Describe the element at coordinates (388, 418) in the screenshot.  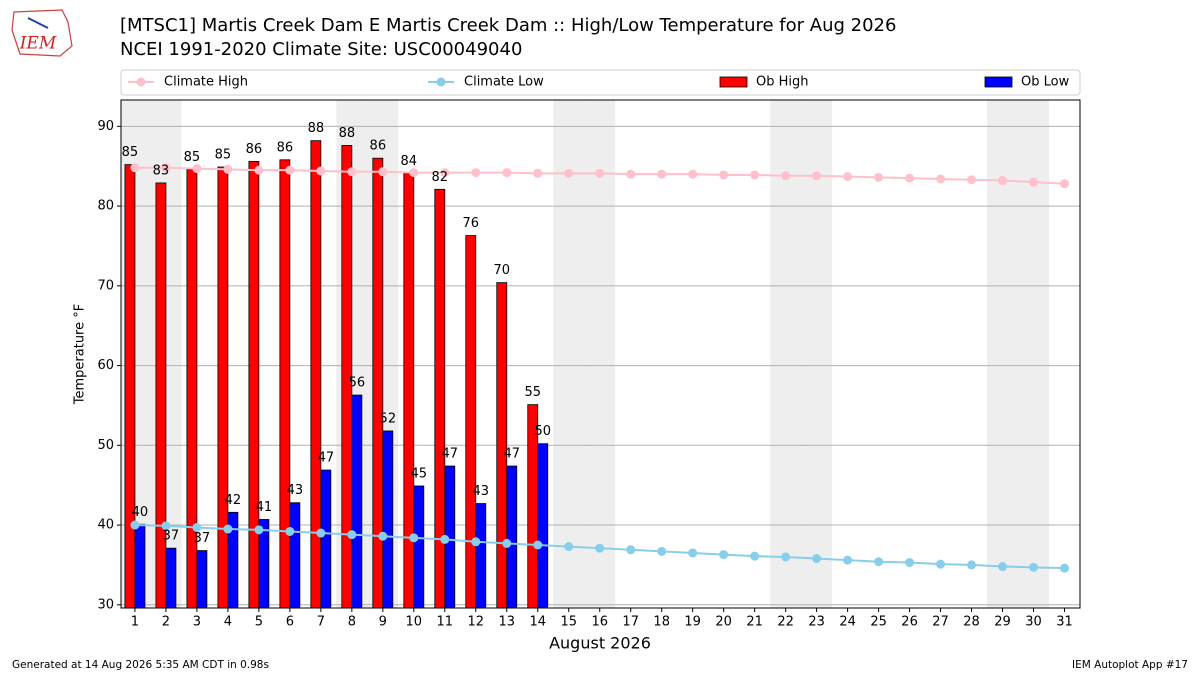
I see `data-label: 52` at that location.